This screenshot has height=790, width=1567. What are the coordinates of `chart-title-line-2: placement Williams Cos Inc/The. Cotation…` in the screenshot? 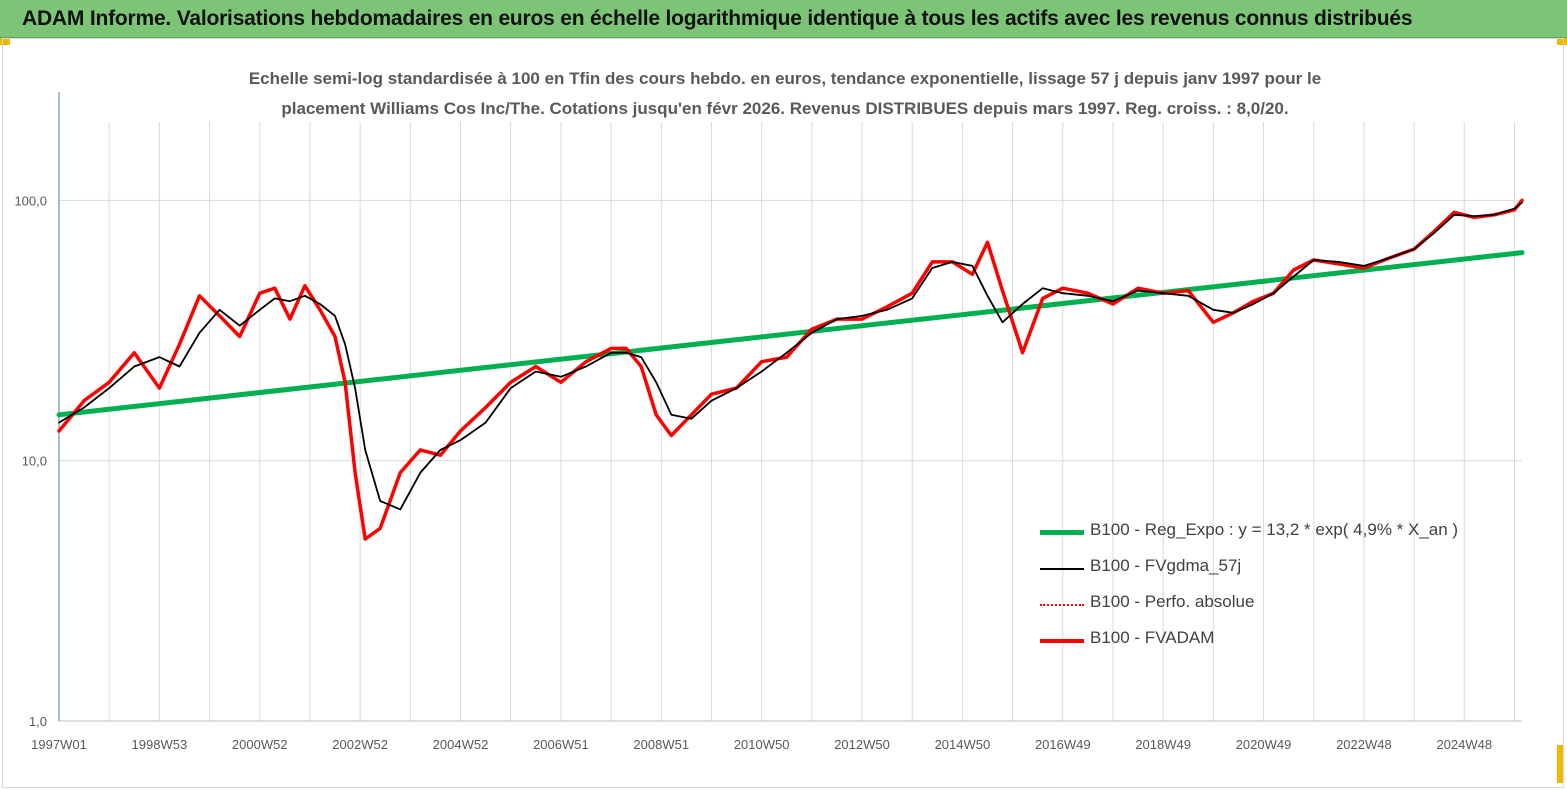 It's located at (785, 108).